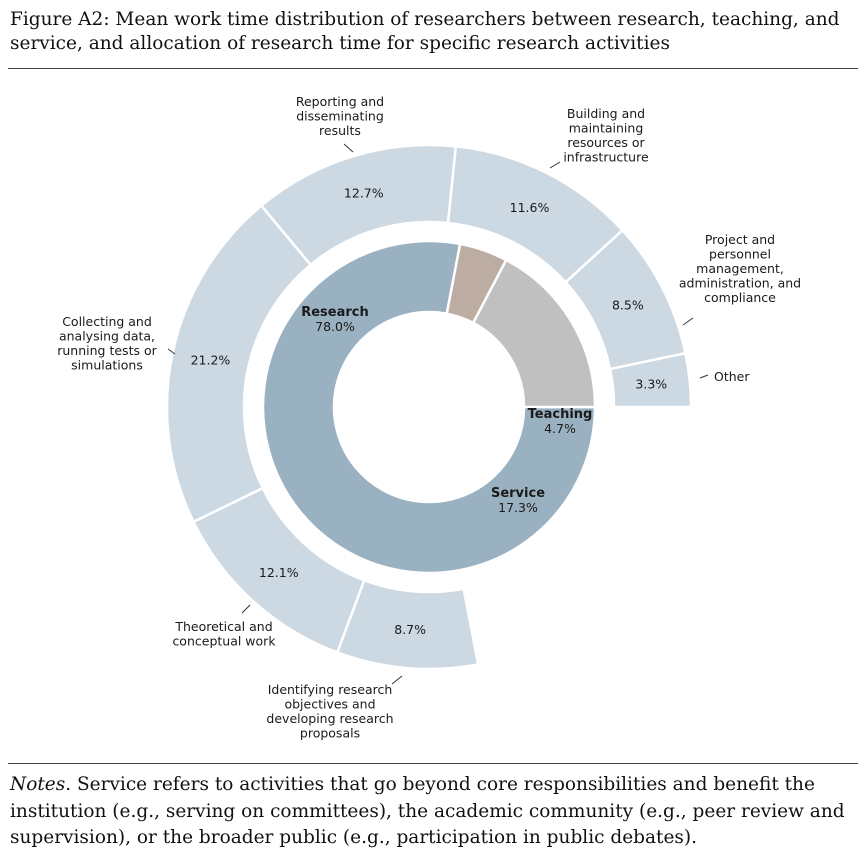 The width and height of the screenshot is (865, 862). I want to click on category-label-line: simulations, so click(107, 365).